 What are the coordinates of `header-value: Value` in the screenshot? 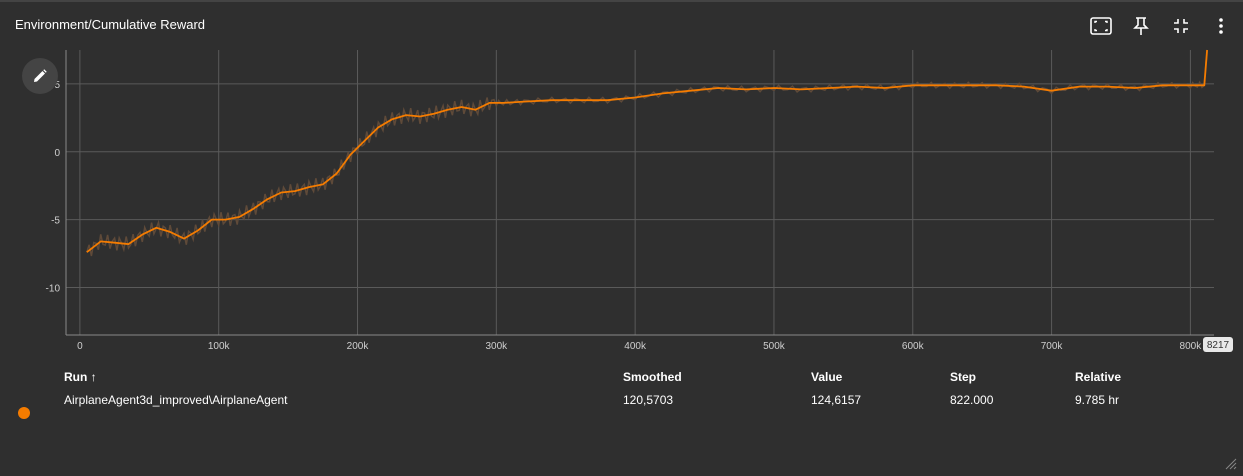 It's located at (827, 377).